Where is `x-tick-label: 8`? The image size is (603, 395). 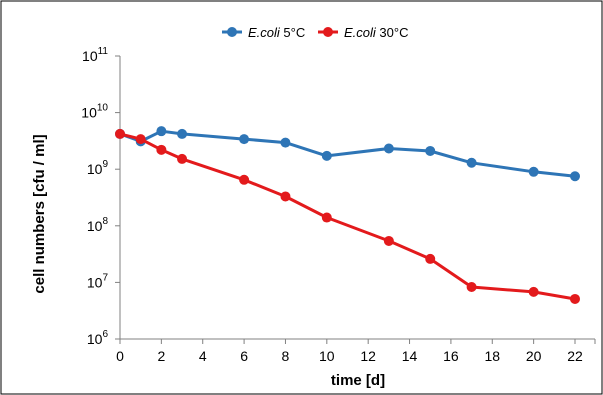
x-tick-label: 8 is located at coordinates (286, 356).